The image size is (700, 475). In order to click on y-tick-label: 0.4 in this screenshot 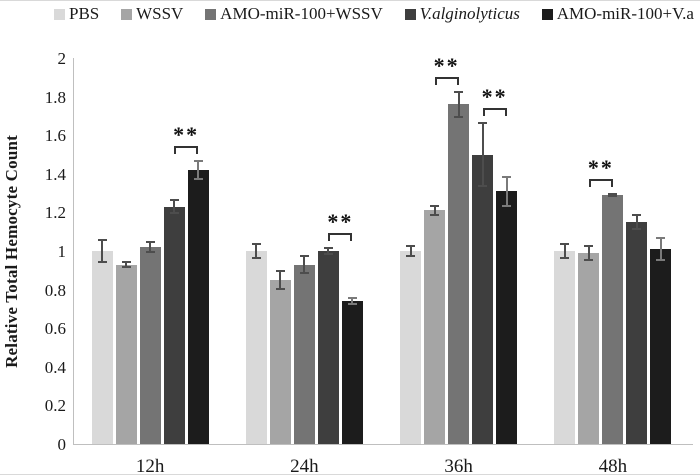, I will do `click(55, 367)`.